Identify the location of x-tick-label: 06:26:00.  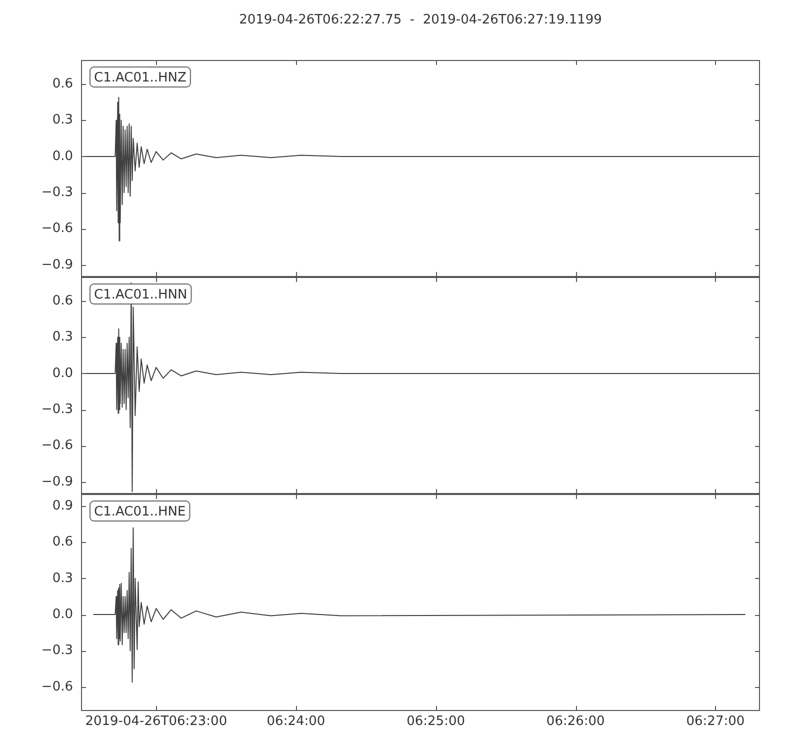
(575, 722).